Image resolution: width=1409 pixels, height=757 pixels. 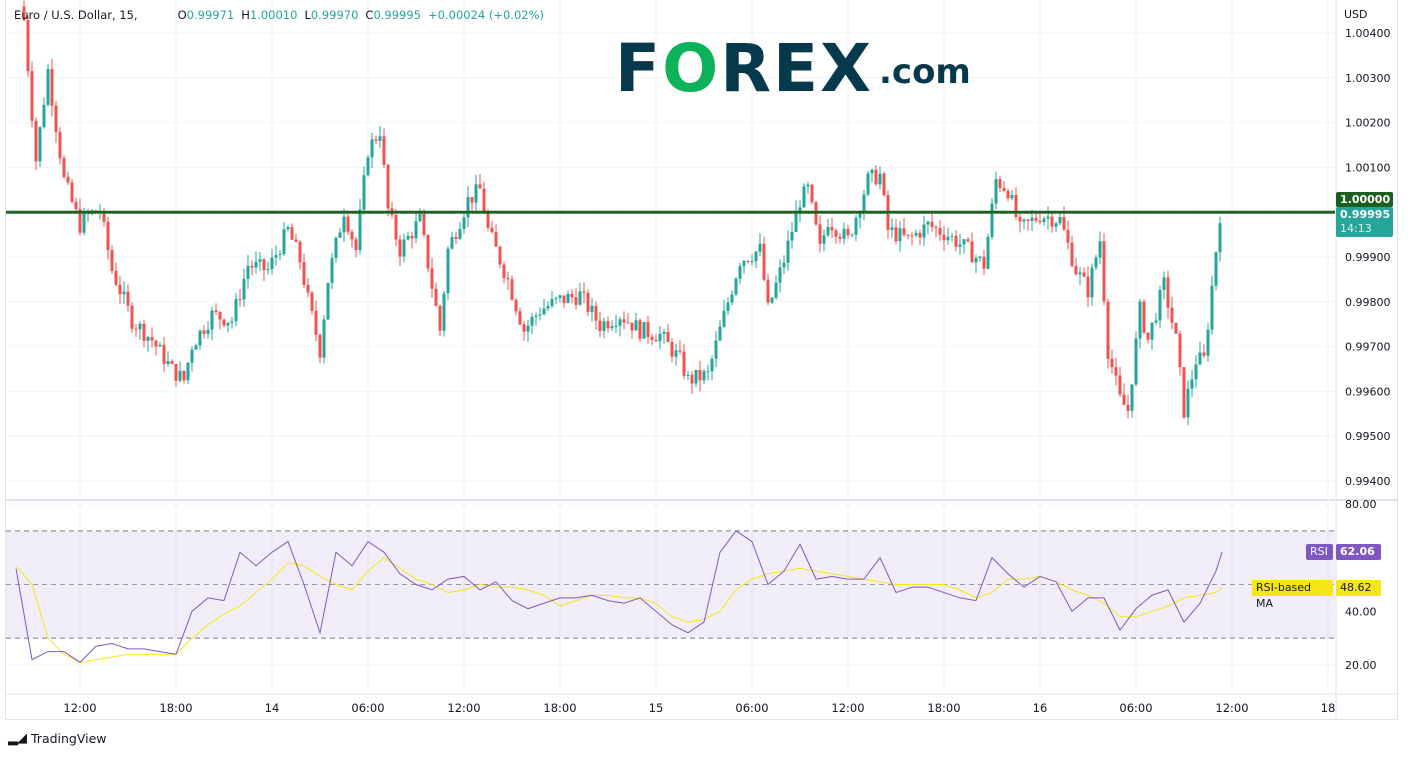 I want to click on close-value: 0.99995, so click(x=397, y=15).